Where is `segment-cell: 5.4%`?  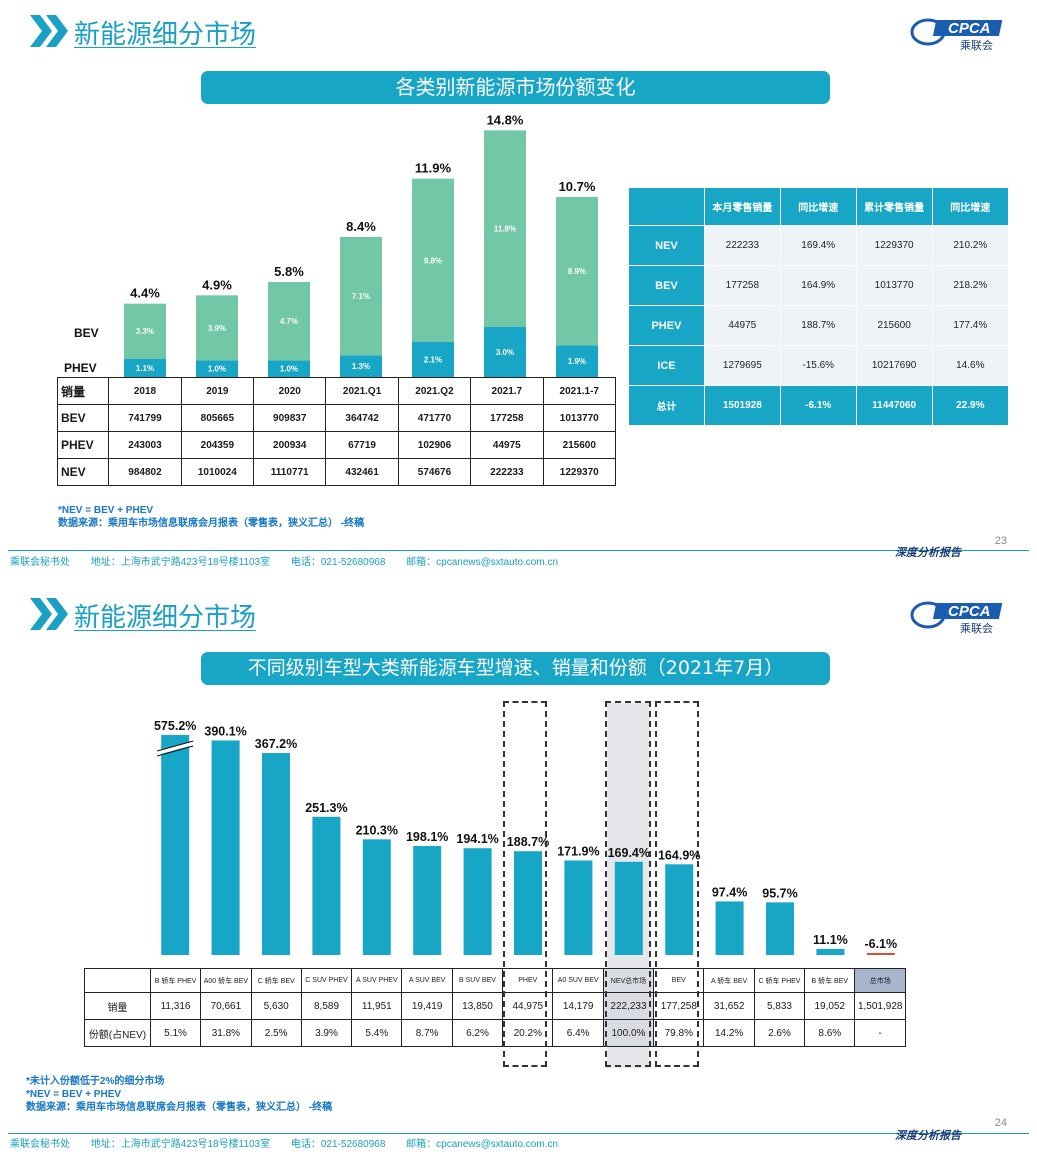 segment-cell: 5.4% is located at coordinates (377, 1033).